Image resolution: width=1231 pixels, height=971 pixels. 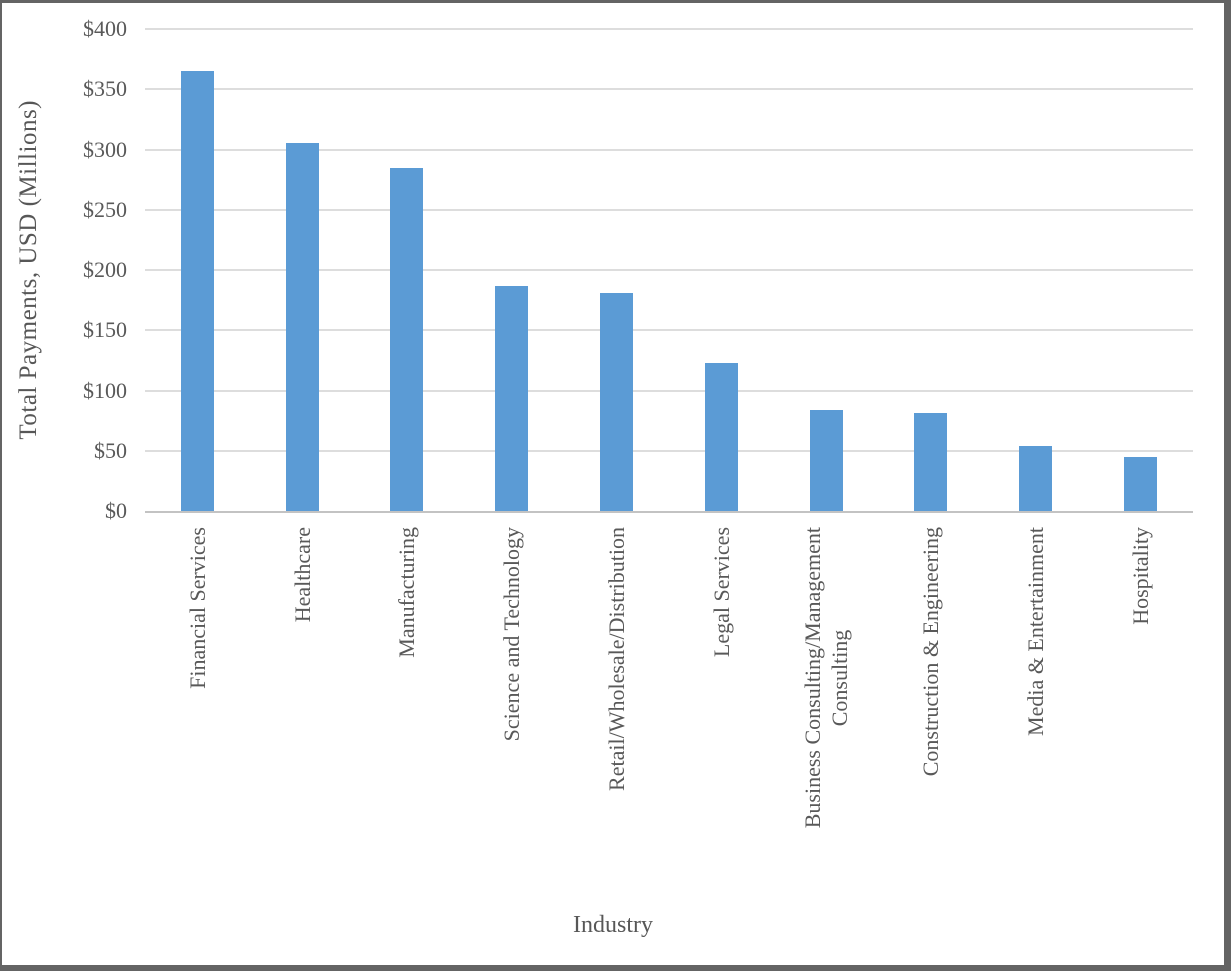 What do you see at coordinates (197, 716) in the screenshot?
I see `x-label-slot: Financial Services` at bounding box center [197, 716].